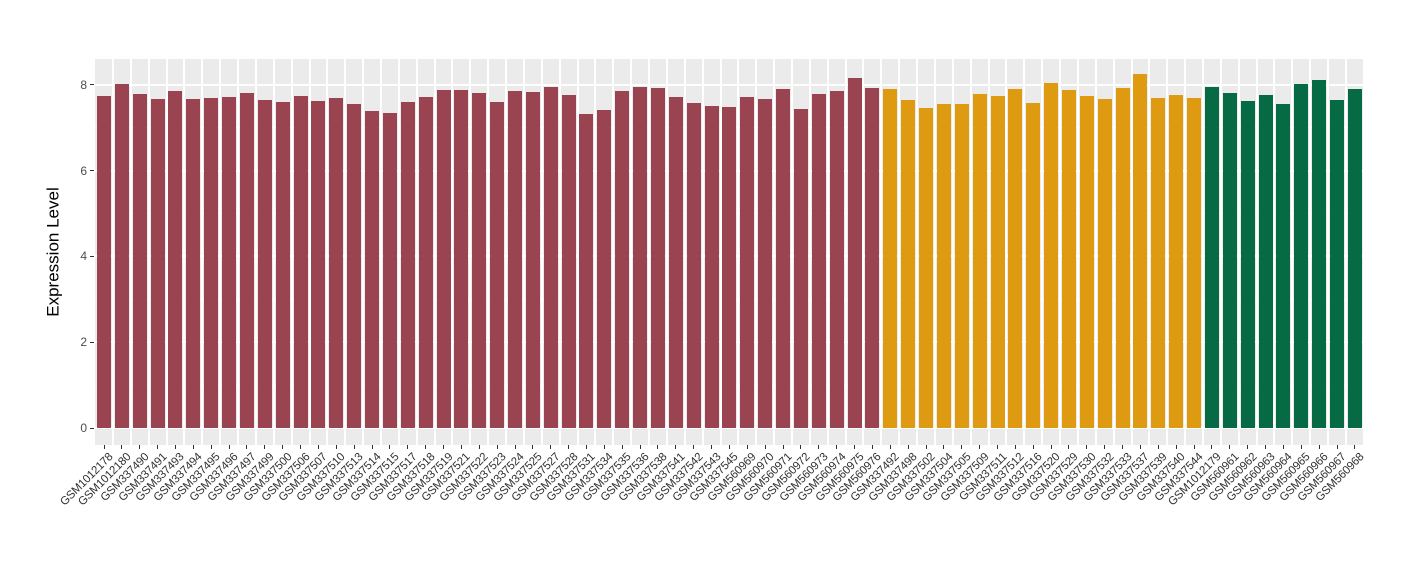 Image resolution: width=1420 pixels, height=580 pixels. Describe the element at coordinates (389, 270) in the screenshot. I see `bar-GSM337515` at that location.